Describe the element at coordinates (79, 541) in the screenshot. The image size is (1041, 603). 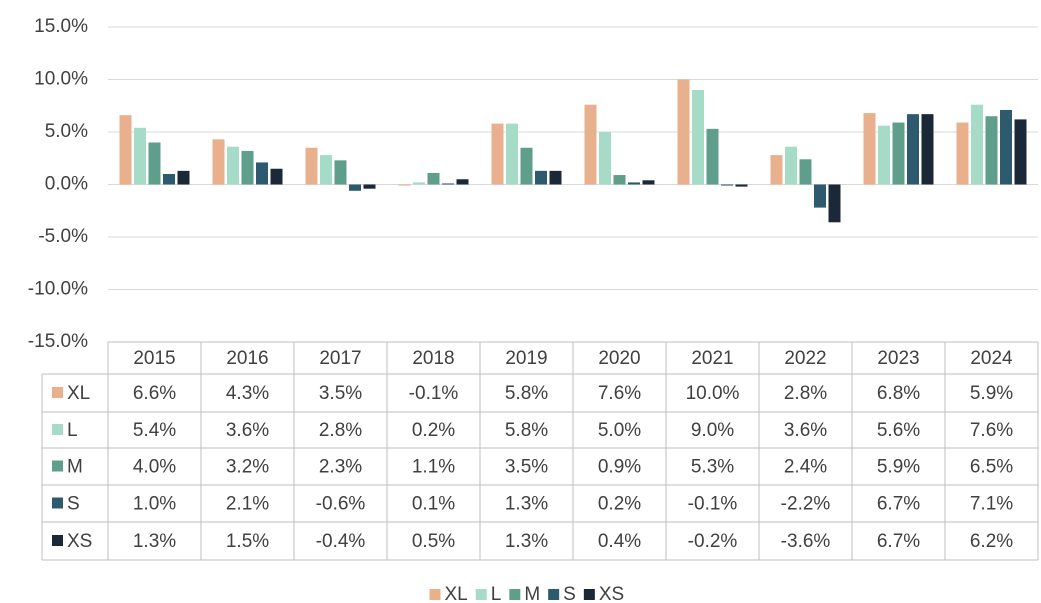
I see `row-label: XS` at that location.